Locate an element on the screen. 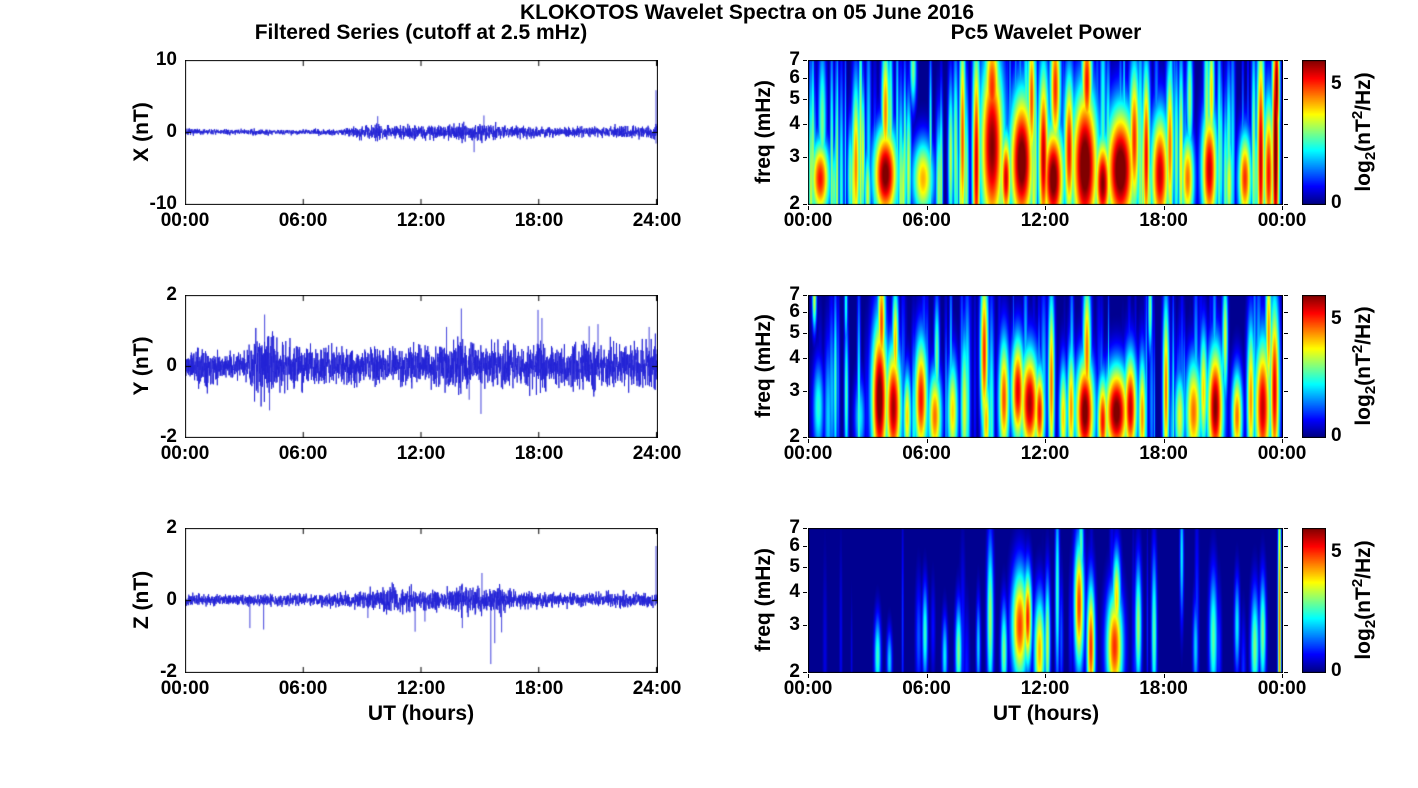 The image size is (1418, 788). z-series-ylabel: Z (nT) is located at coordinates (141, 600).